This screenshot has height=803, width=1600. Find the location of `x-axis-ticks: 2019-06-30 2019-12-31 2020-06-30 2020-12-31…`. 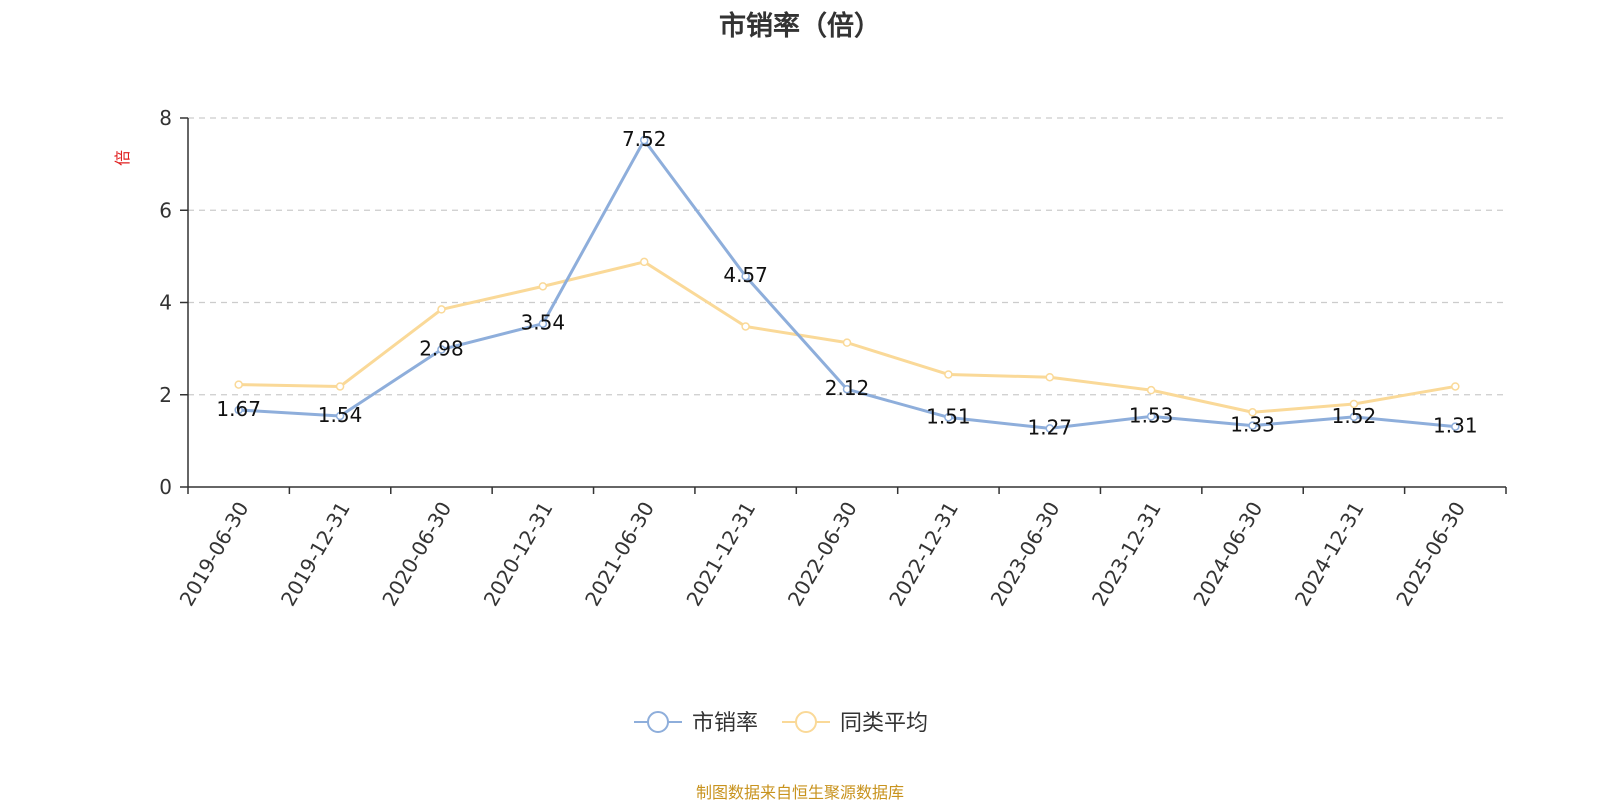

x-axis-ticks: 2019-06-30 2019-12-31 2020-06-30 2020-12-31… is located at coordinates (841, 549).